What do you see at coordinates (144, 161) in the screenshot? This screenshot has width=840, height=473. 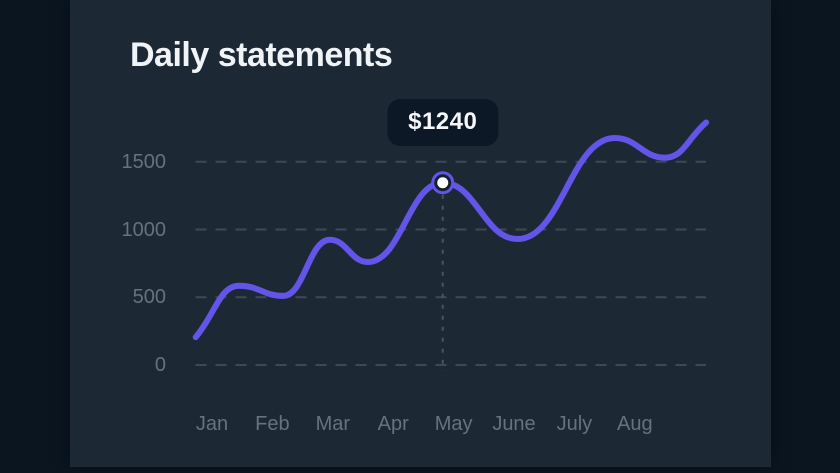 I see `y-tick-label: 1500` at bounding box center [144, 161].